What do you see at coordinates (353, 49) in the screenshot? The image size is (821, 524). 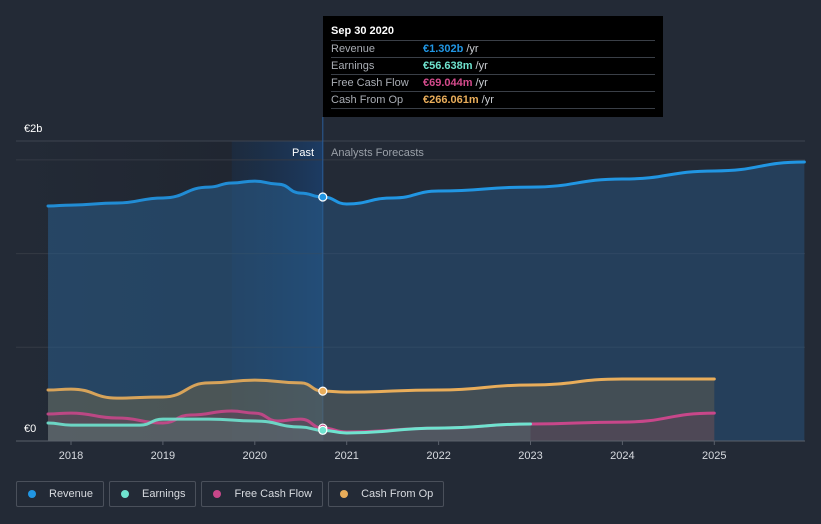 I see `tooltip-label: Revenue` at bounding box center [353, 49].